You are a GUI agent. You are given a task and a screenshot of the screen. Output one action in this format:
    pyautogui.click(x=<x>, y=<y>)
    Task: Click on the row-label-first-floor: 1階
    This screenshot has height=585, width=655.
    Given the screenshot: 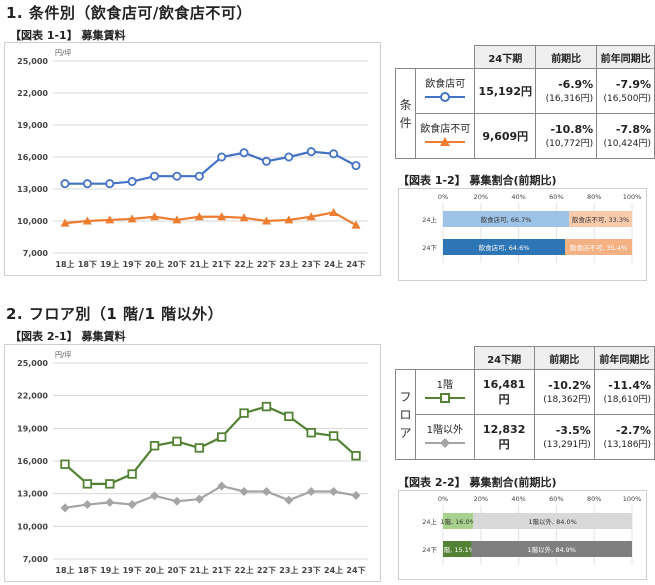 What is the action you would take?
    pyautogui.click(x=445, y=392)
    